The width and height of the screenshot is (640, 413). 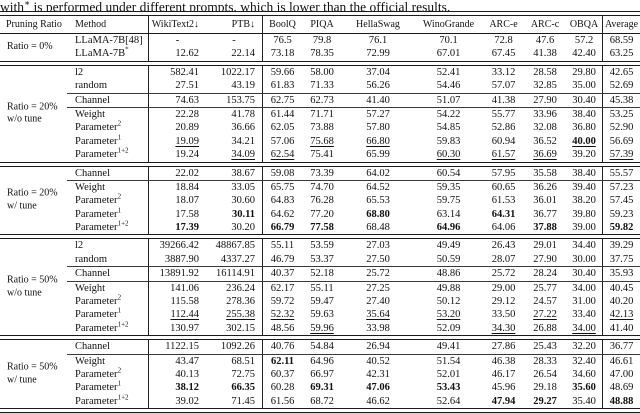 I want to click on table-cell: 75.41, so click(x=322, y=155).